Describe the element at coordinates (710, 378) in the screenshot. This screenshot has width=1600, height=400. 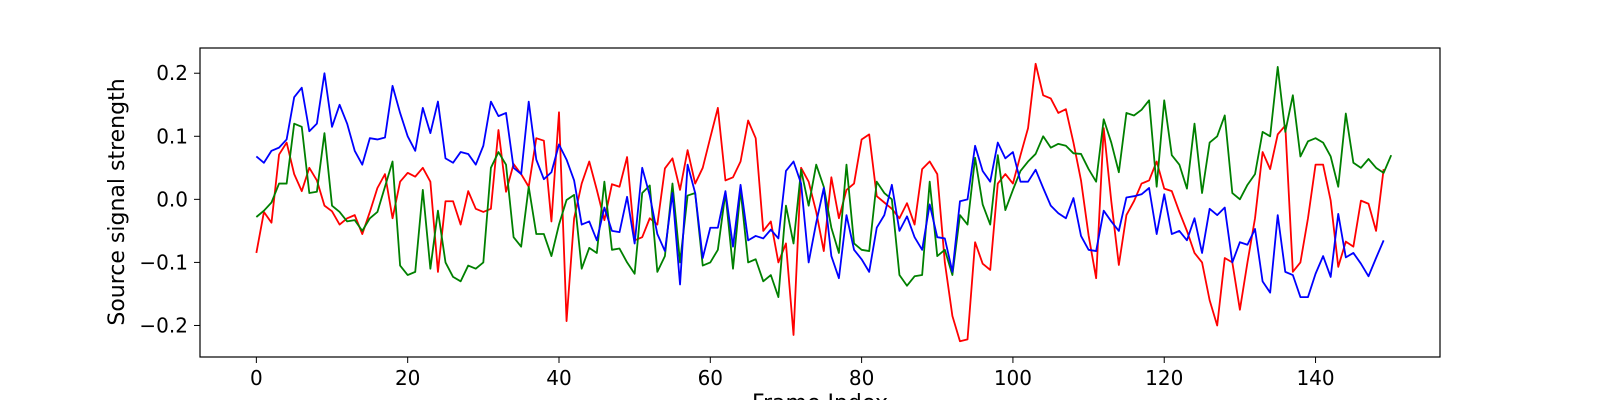
I see `x-tick-label: 60` at that location.